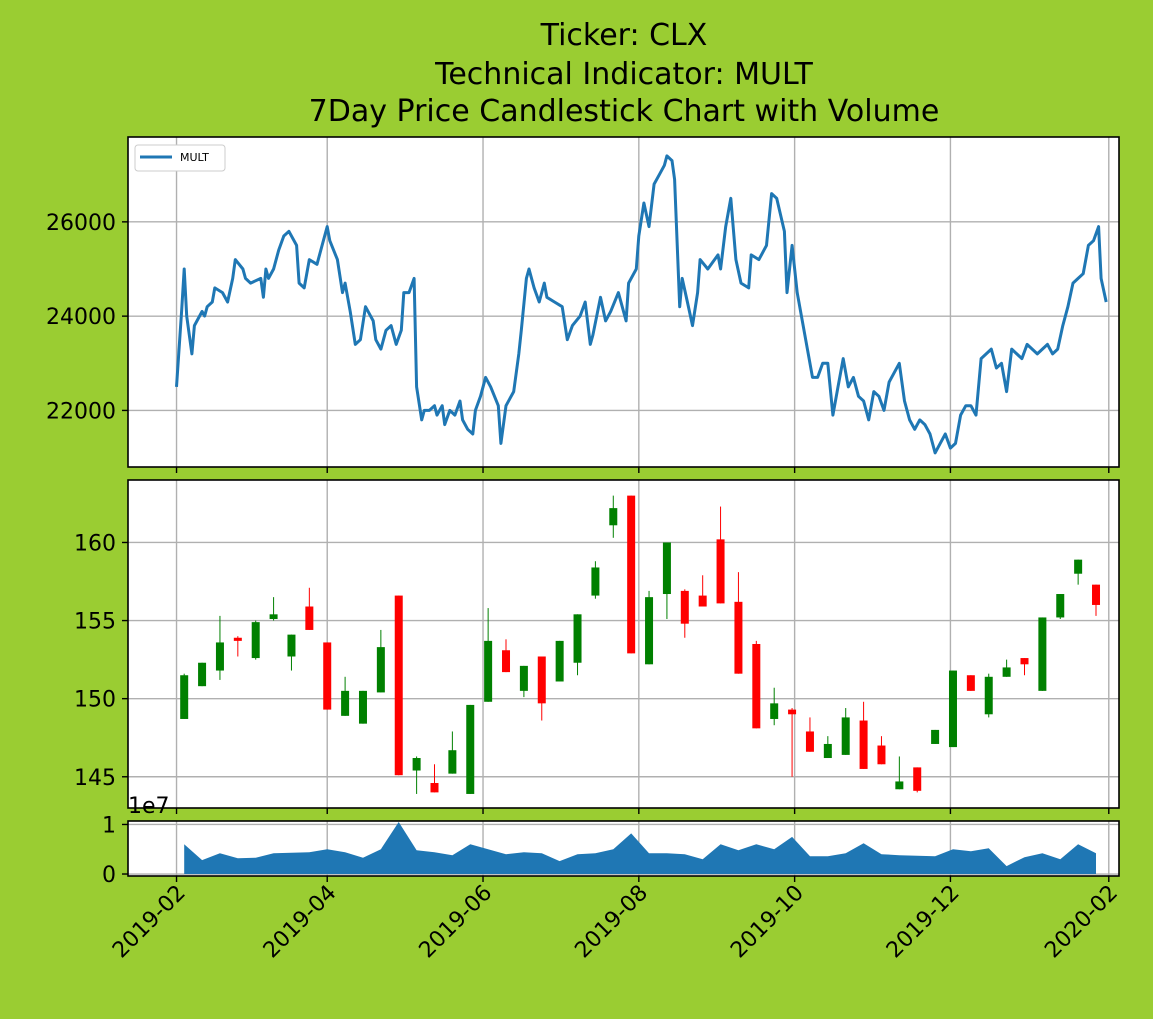 The image size is (1153, 1019). Describe the element at coordinates (109, 875) in the screenshot. I see `volume-y-tick-label-0: 0` at that location.